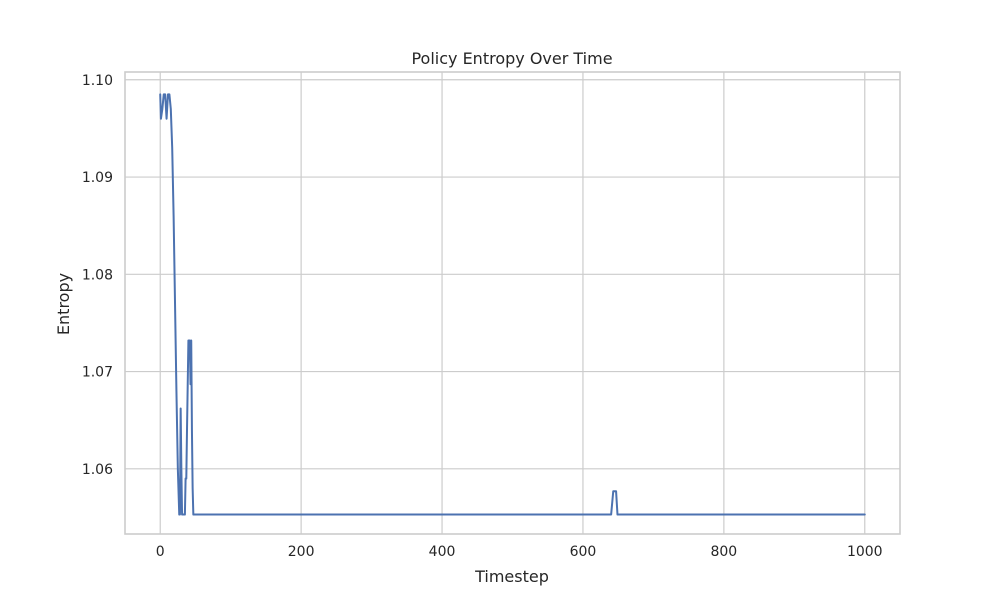  I want to click on y-tick-label: 1.08, so click(97, 275).